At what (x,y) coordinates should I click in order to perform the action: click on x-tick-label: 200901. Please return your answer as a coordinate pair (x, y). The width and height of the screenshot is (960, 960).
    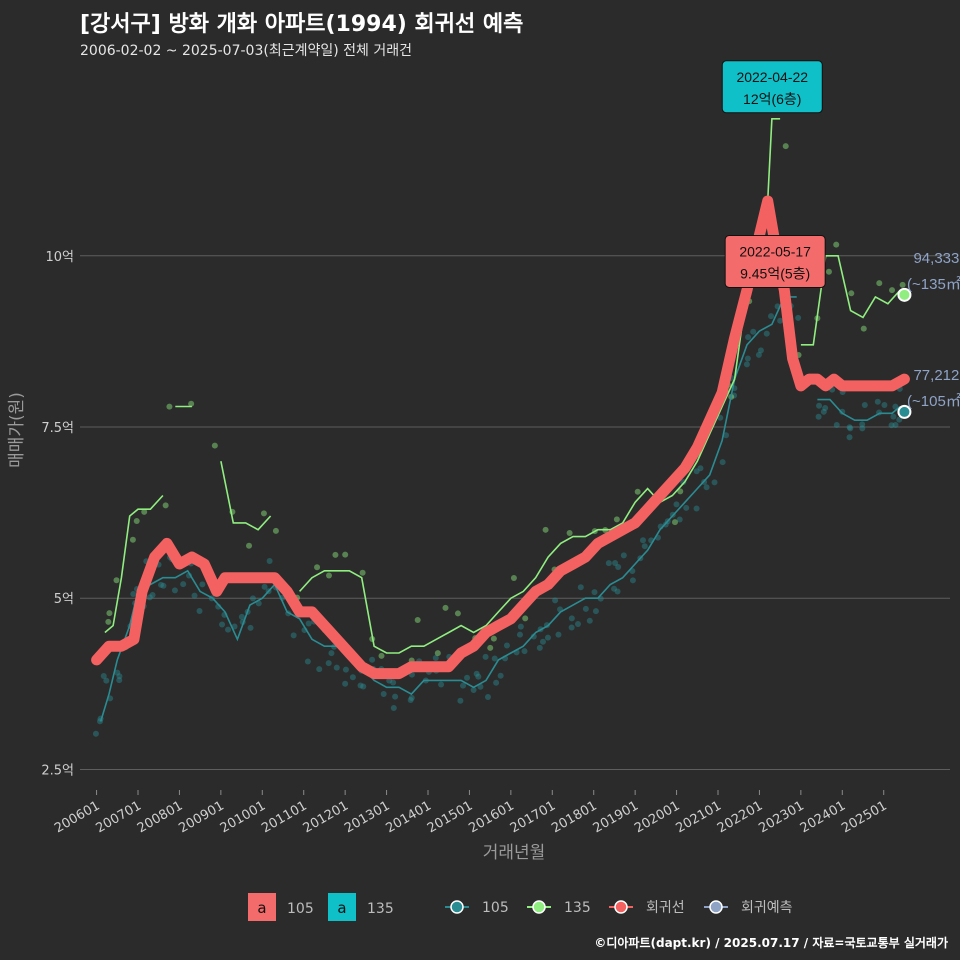
    Looking at the image, I should click on (201, 817).